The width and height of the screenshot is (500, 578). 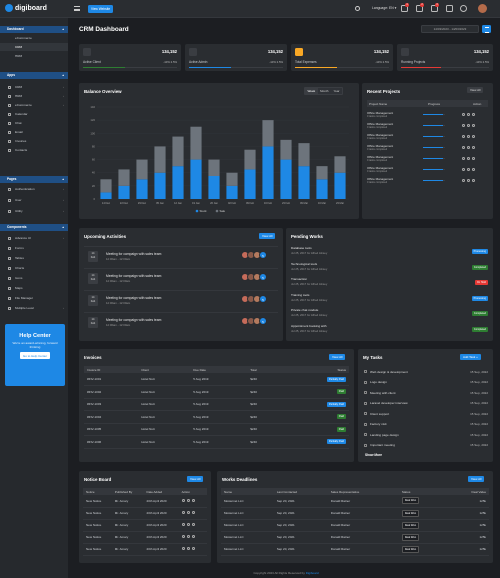 I want to click on search-icon, so click(x=357, y=8).